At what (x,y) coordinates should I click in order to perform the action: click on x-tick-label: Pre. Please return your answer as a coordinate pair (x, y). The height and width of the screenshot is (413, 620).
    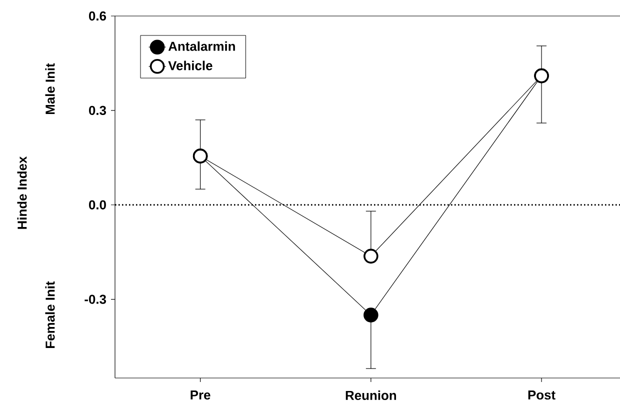
    Looking at the image, I should click on (200, 395).